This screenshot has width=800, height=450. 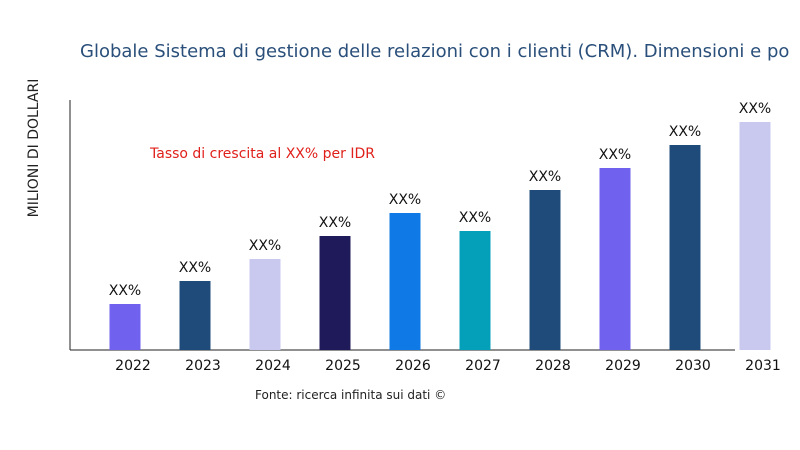 What do you see at coordinates (755, 109) in the screenshot?
I see `data-label-2031: XX%` at bounding box center [755, 109].